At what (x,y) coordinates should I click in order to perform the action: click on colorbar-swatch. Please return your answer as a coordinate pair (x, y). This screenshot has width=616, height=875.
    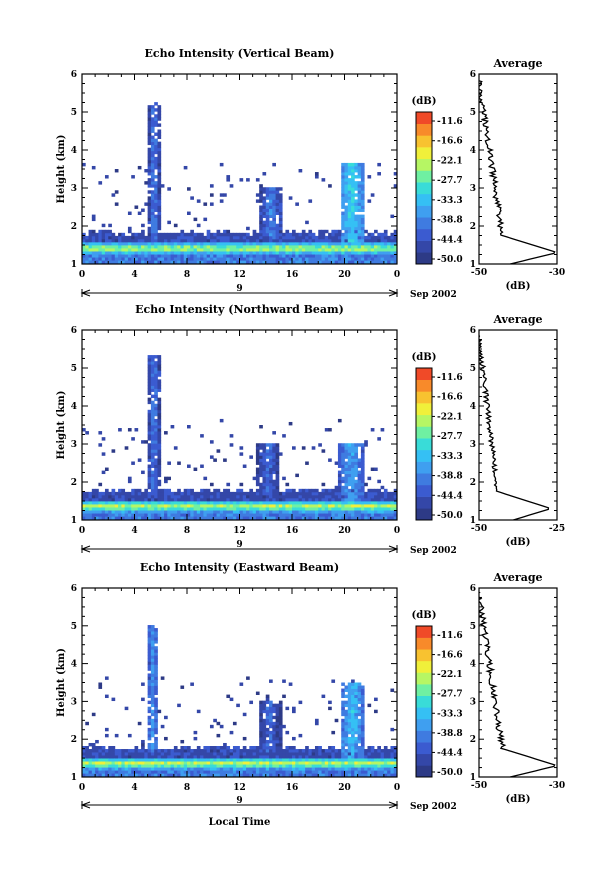
    Looking at the image, I should click on (424, 129).